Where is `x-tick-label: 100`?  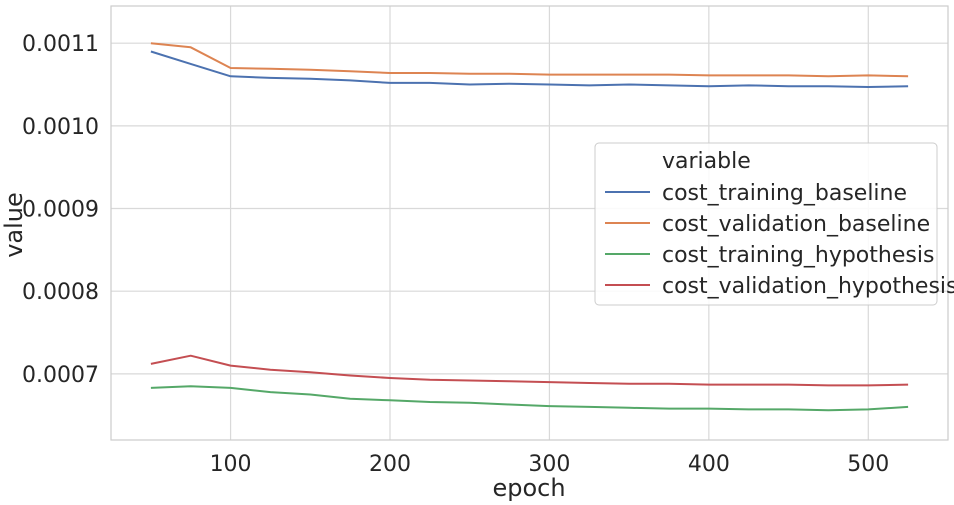 x-tick-label: 100 is located at coordinates (231, 464).